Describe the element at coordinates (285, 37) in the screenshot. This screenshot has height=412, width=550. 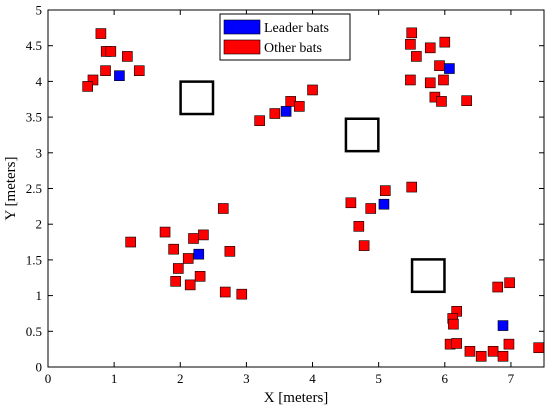
I see `legend: Leader bats Other bats` at that location.